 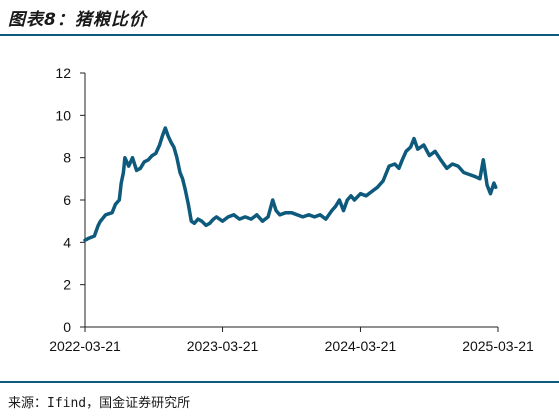 What do you see at coordinates (99, 403) in the screenshot?
I see `source-note: 来源：Ifind，国金证券研究所` at bounding box center [99, 403].